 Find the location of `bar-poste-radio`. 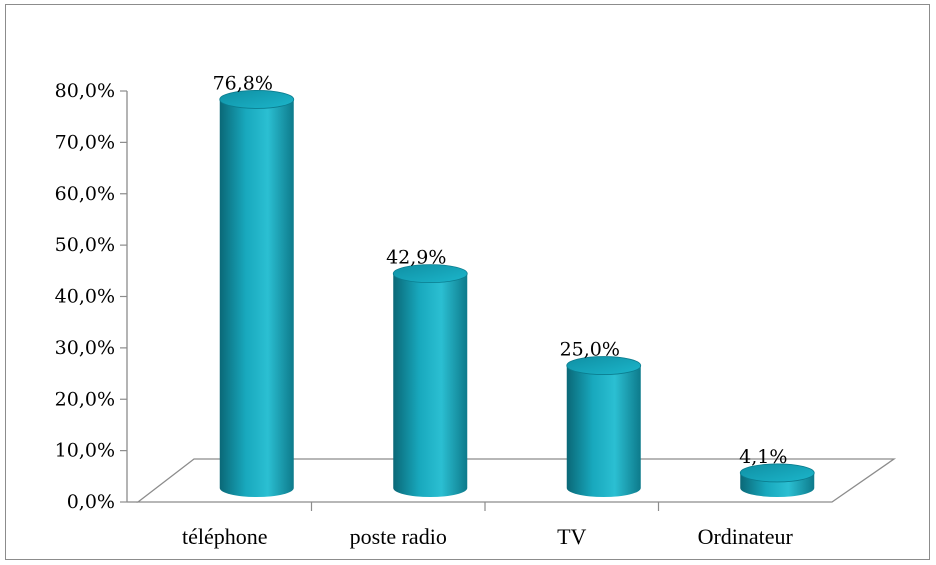

bar-poste-radio is located at coordinates (430, 380).